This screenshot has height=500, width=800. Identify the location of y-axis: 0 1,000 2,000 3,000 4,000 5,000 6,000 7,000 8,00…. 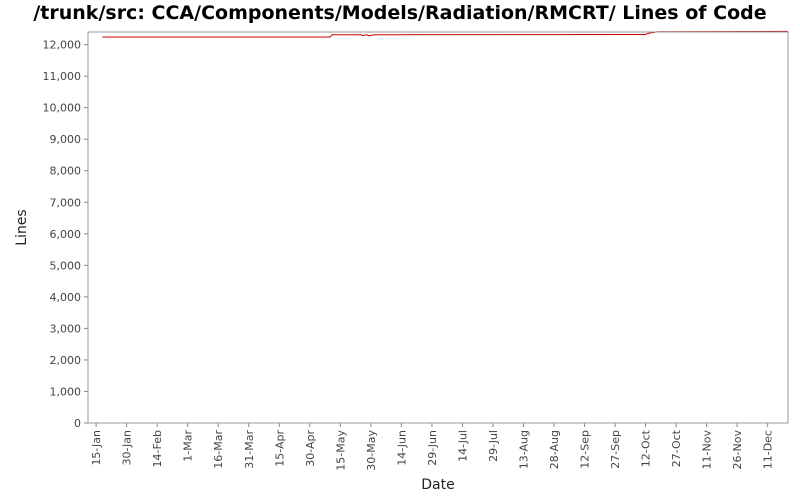
(65, 234).